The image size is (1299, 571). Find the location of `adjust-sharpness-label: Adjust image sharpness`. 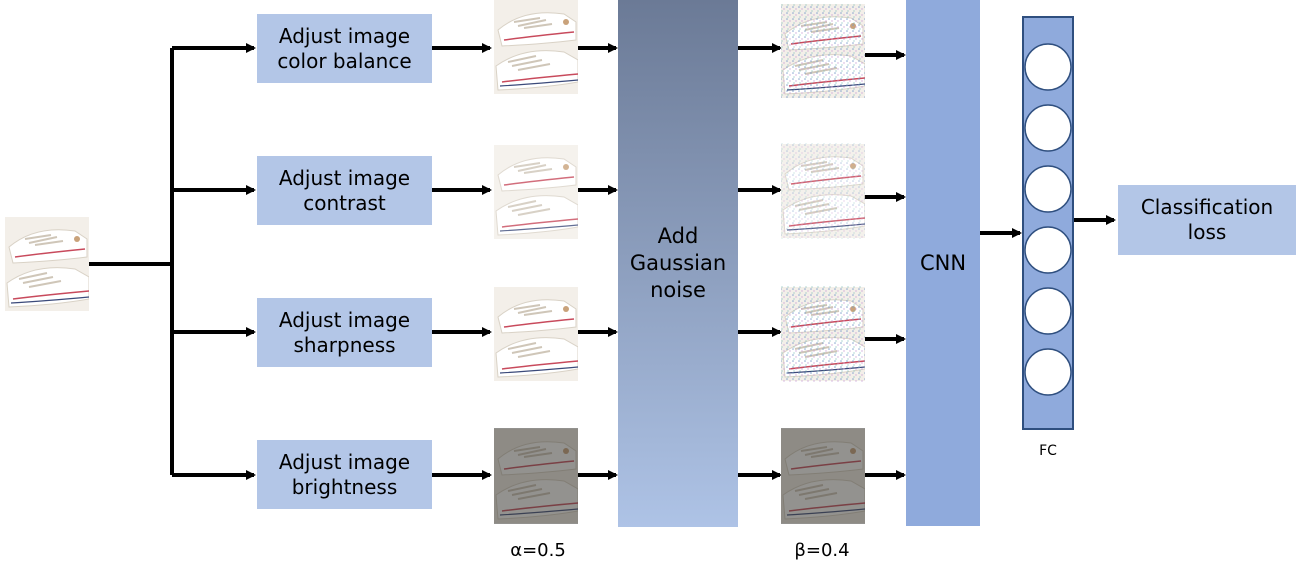

adjust-sharpness-label: Adjust image sharpness is located at coordinates (344, 332).